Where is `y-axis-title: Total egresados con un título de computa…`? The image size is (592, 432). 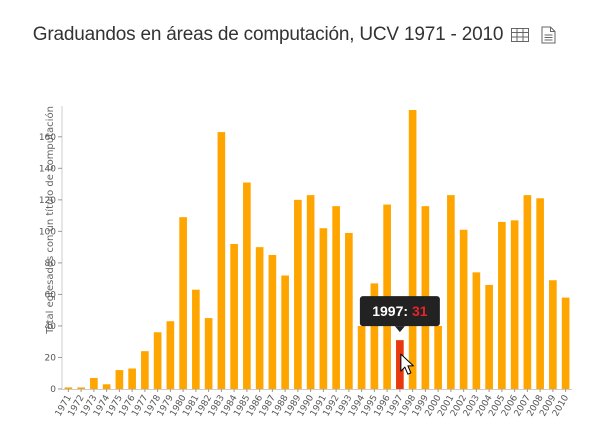
y-axis-title: Total egresados con un título de computa… is located at coordinates (50, 220).